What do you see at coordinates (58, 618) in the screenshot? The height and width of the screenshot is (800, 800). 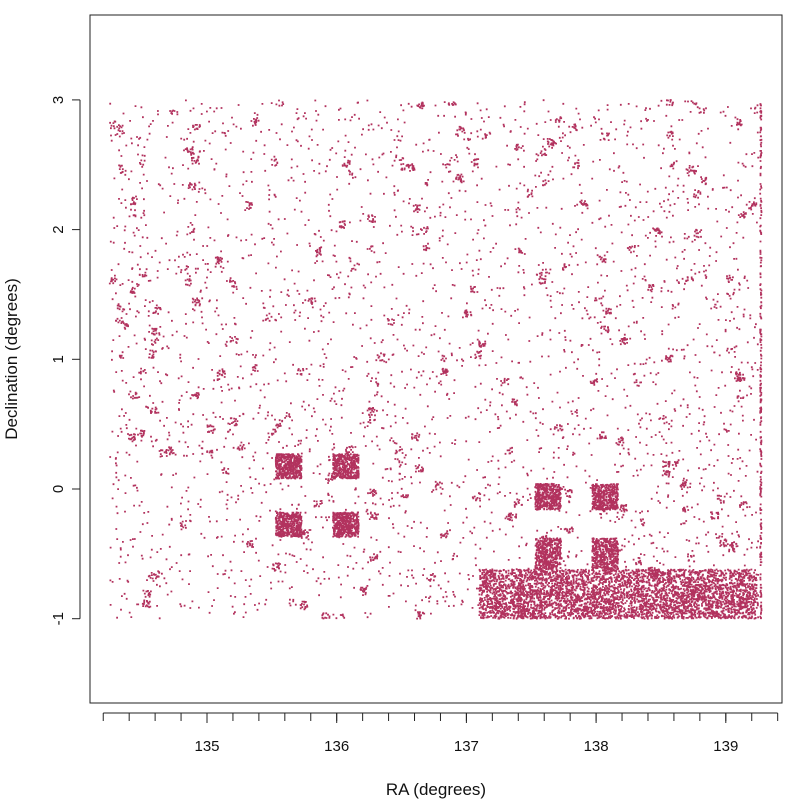 I see `y-tick-label: -1` at bounding box center [58, 618].